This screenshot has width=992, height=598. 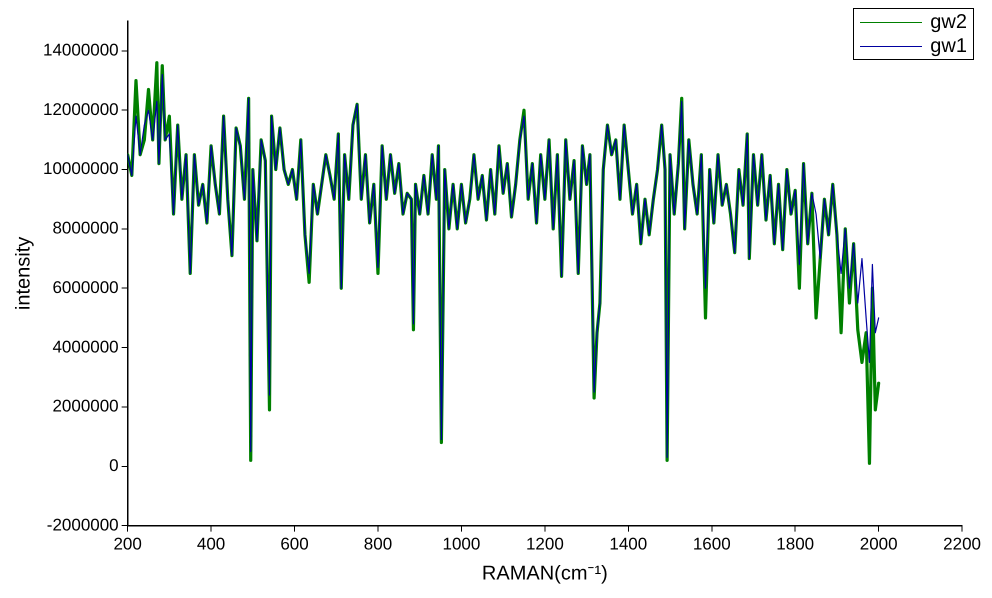 I want to click on y-tick-label: 14000000, so click(x=80, y=50).